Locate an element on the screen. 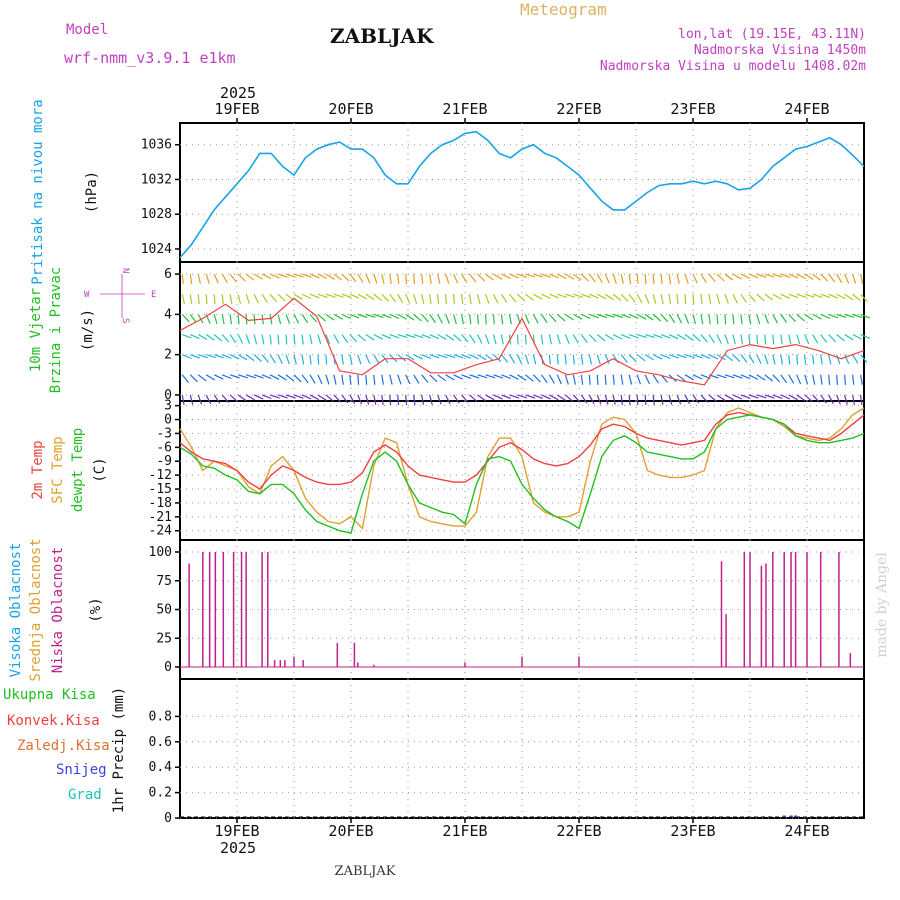  top-date-label: 20FEB is located at coordinates (350, 109).